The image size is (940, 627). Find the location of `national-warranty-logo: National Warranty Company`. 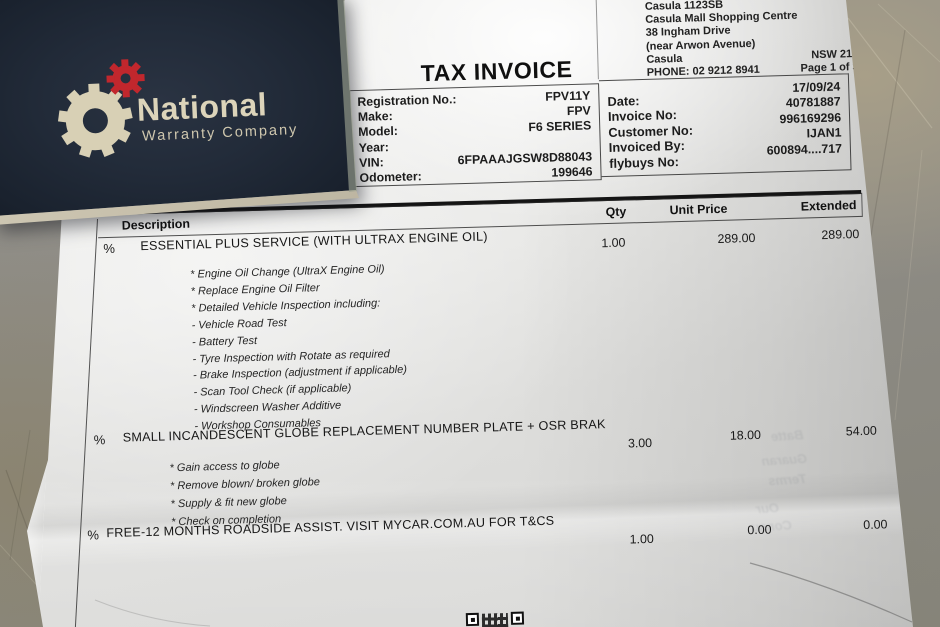

national-warranty-logo: National Warranty Company is located at coordinates (178, 108).